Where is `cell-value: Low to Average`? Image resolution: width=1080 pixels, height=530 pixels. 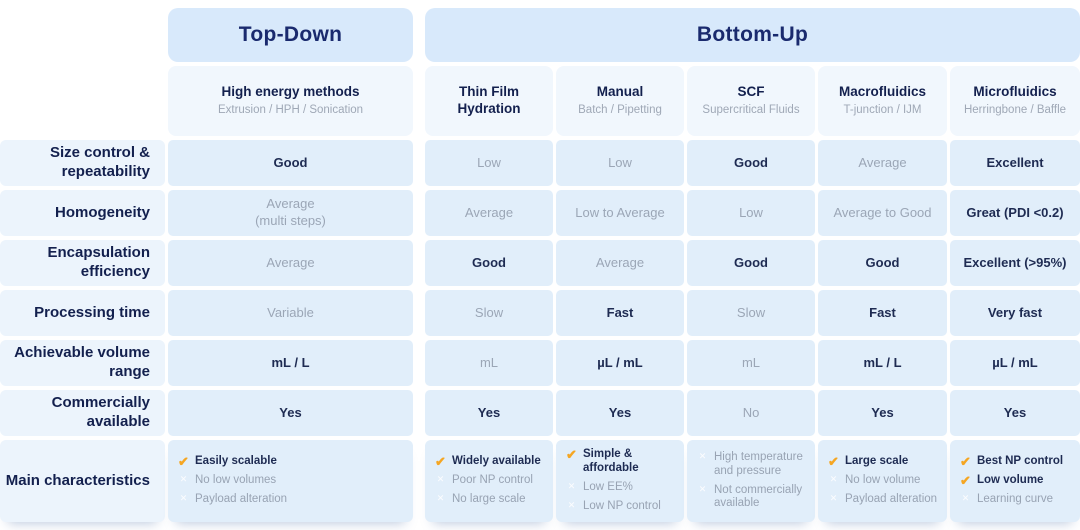
cell-value: Low to Average is located at coordinates (620, 213).